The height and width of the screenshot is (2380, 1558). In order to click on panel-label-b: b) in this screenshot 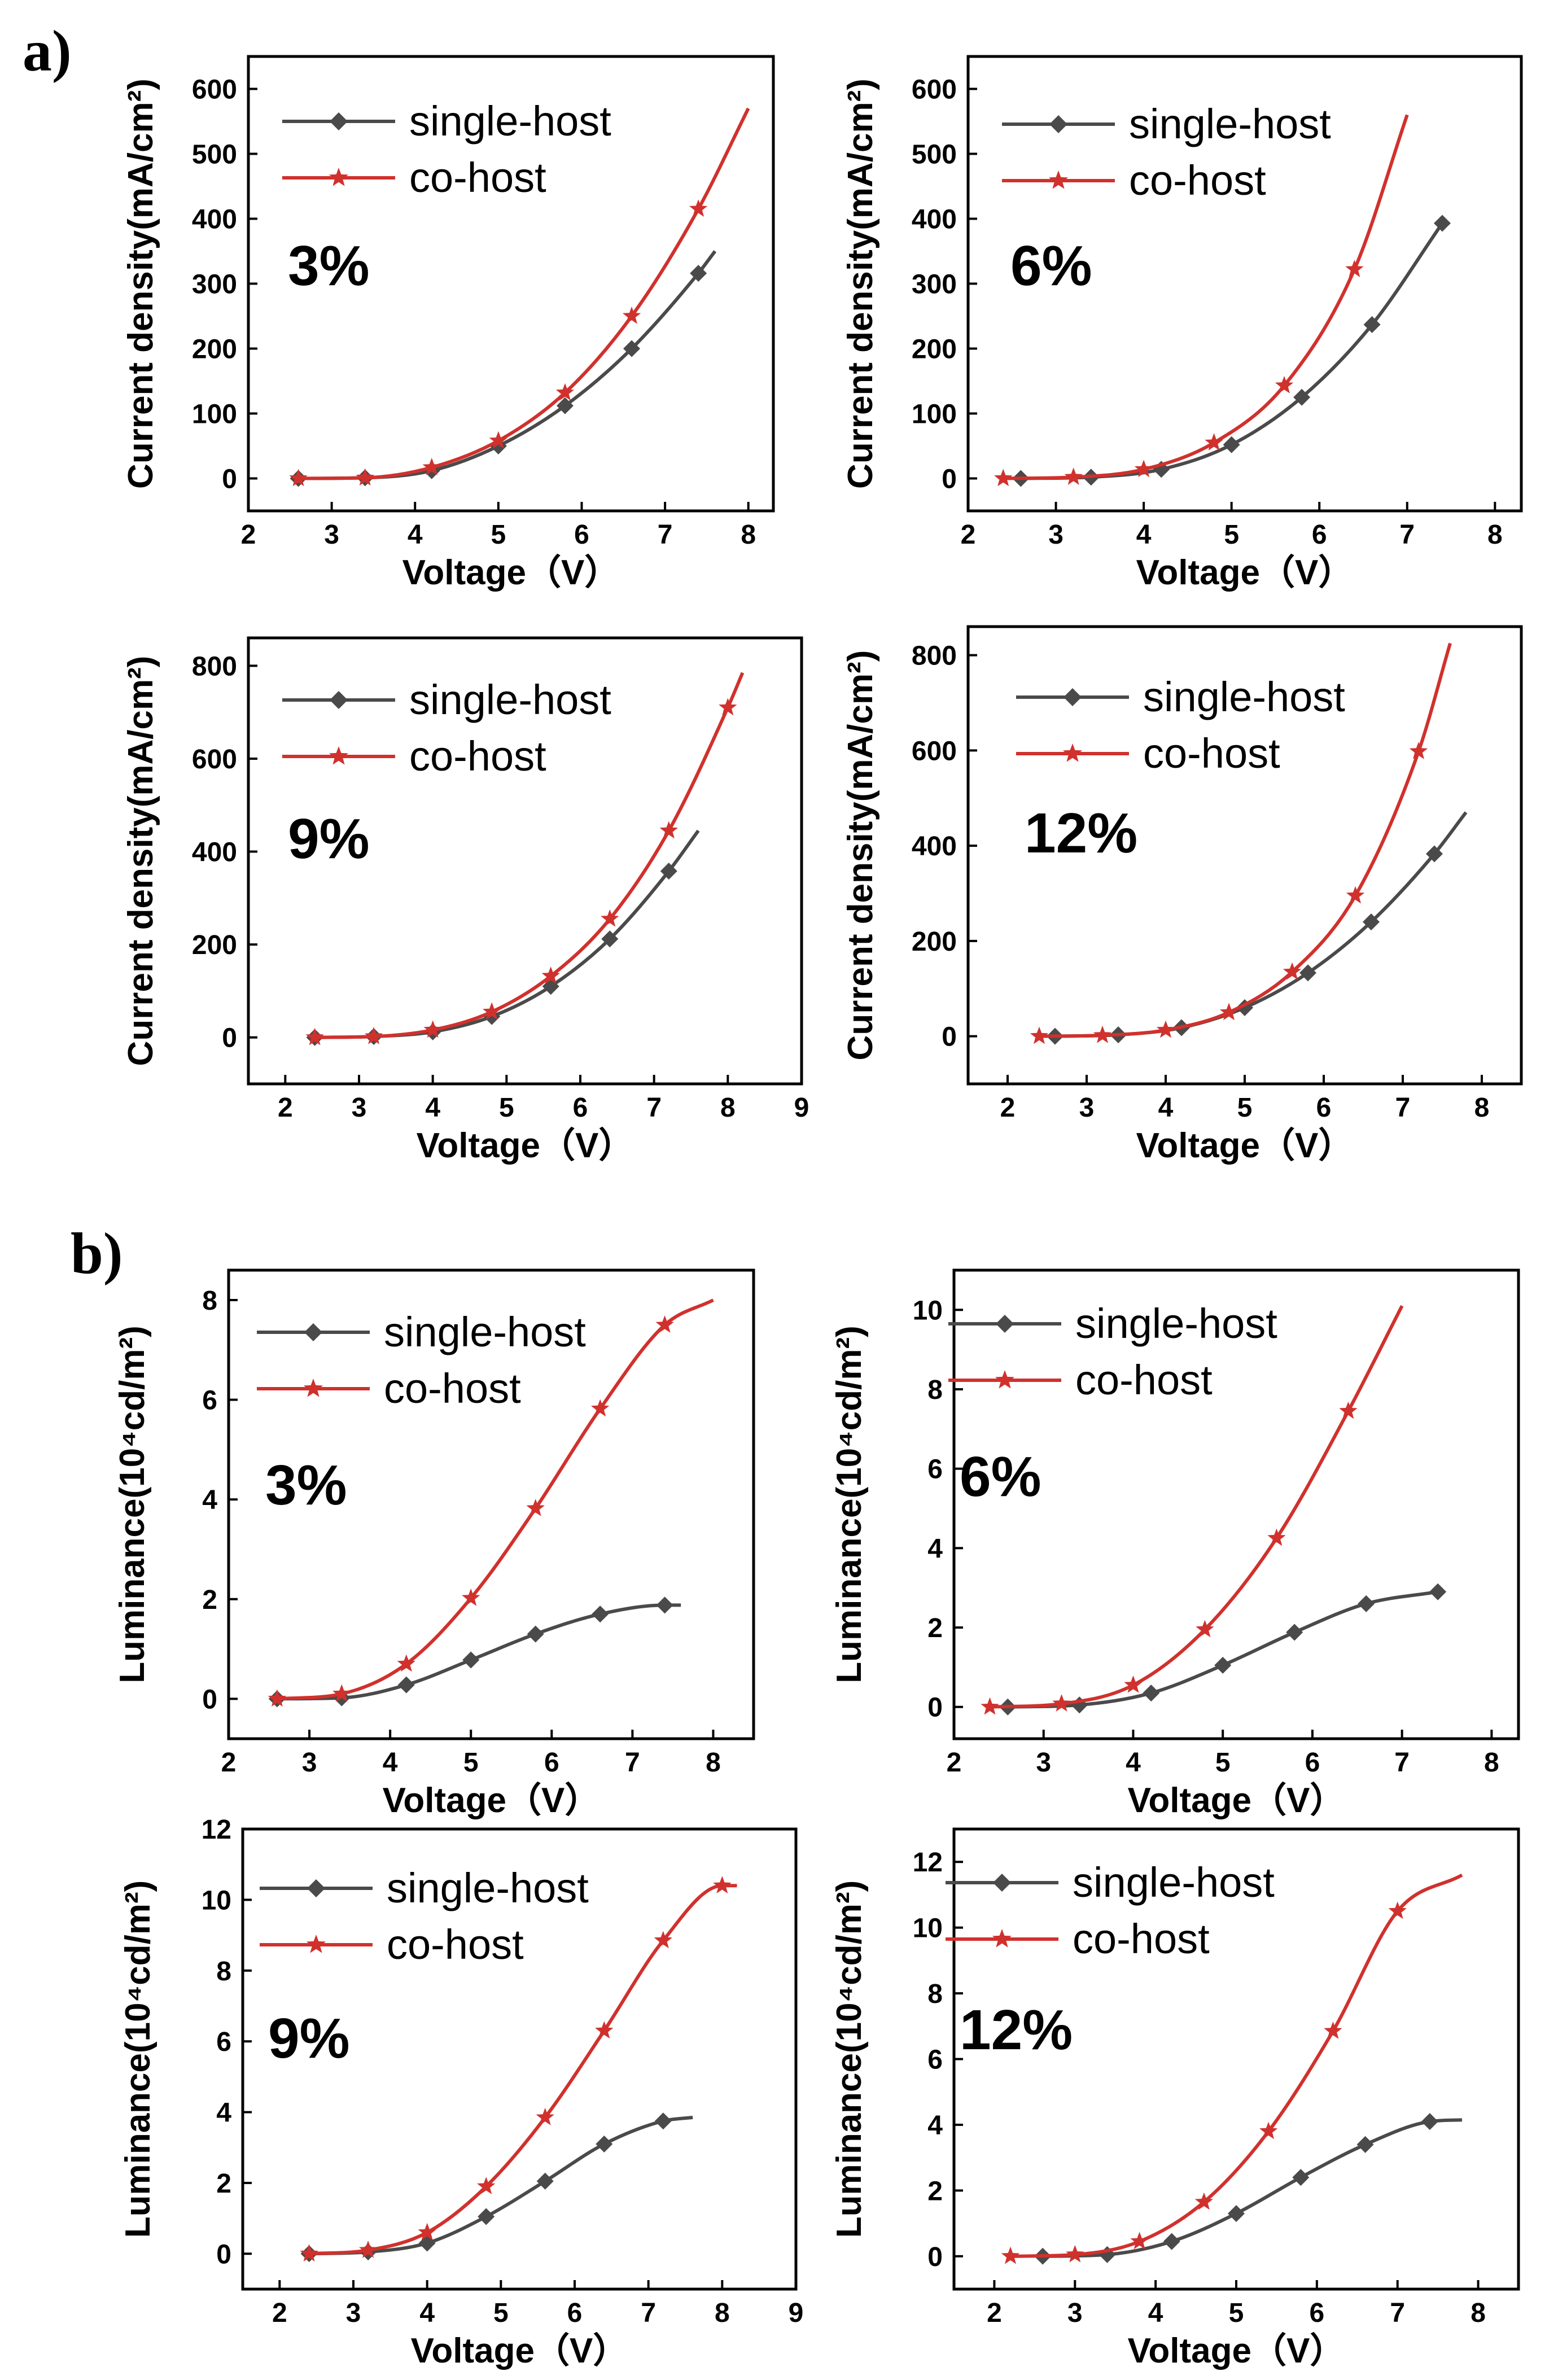, I will do `click(96, 1253)`.